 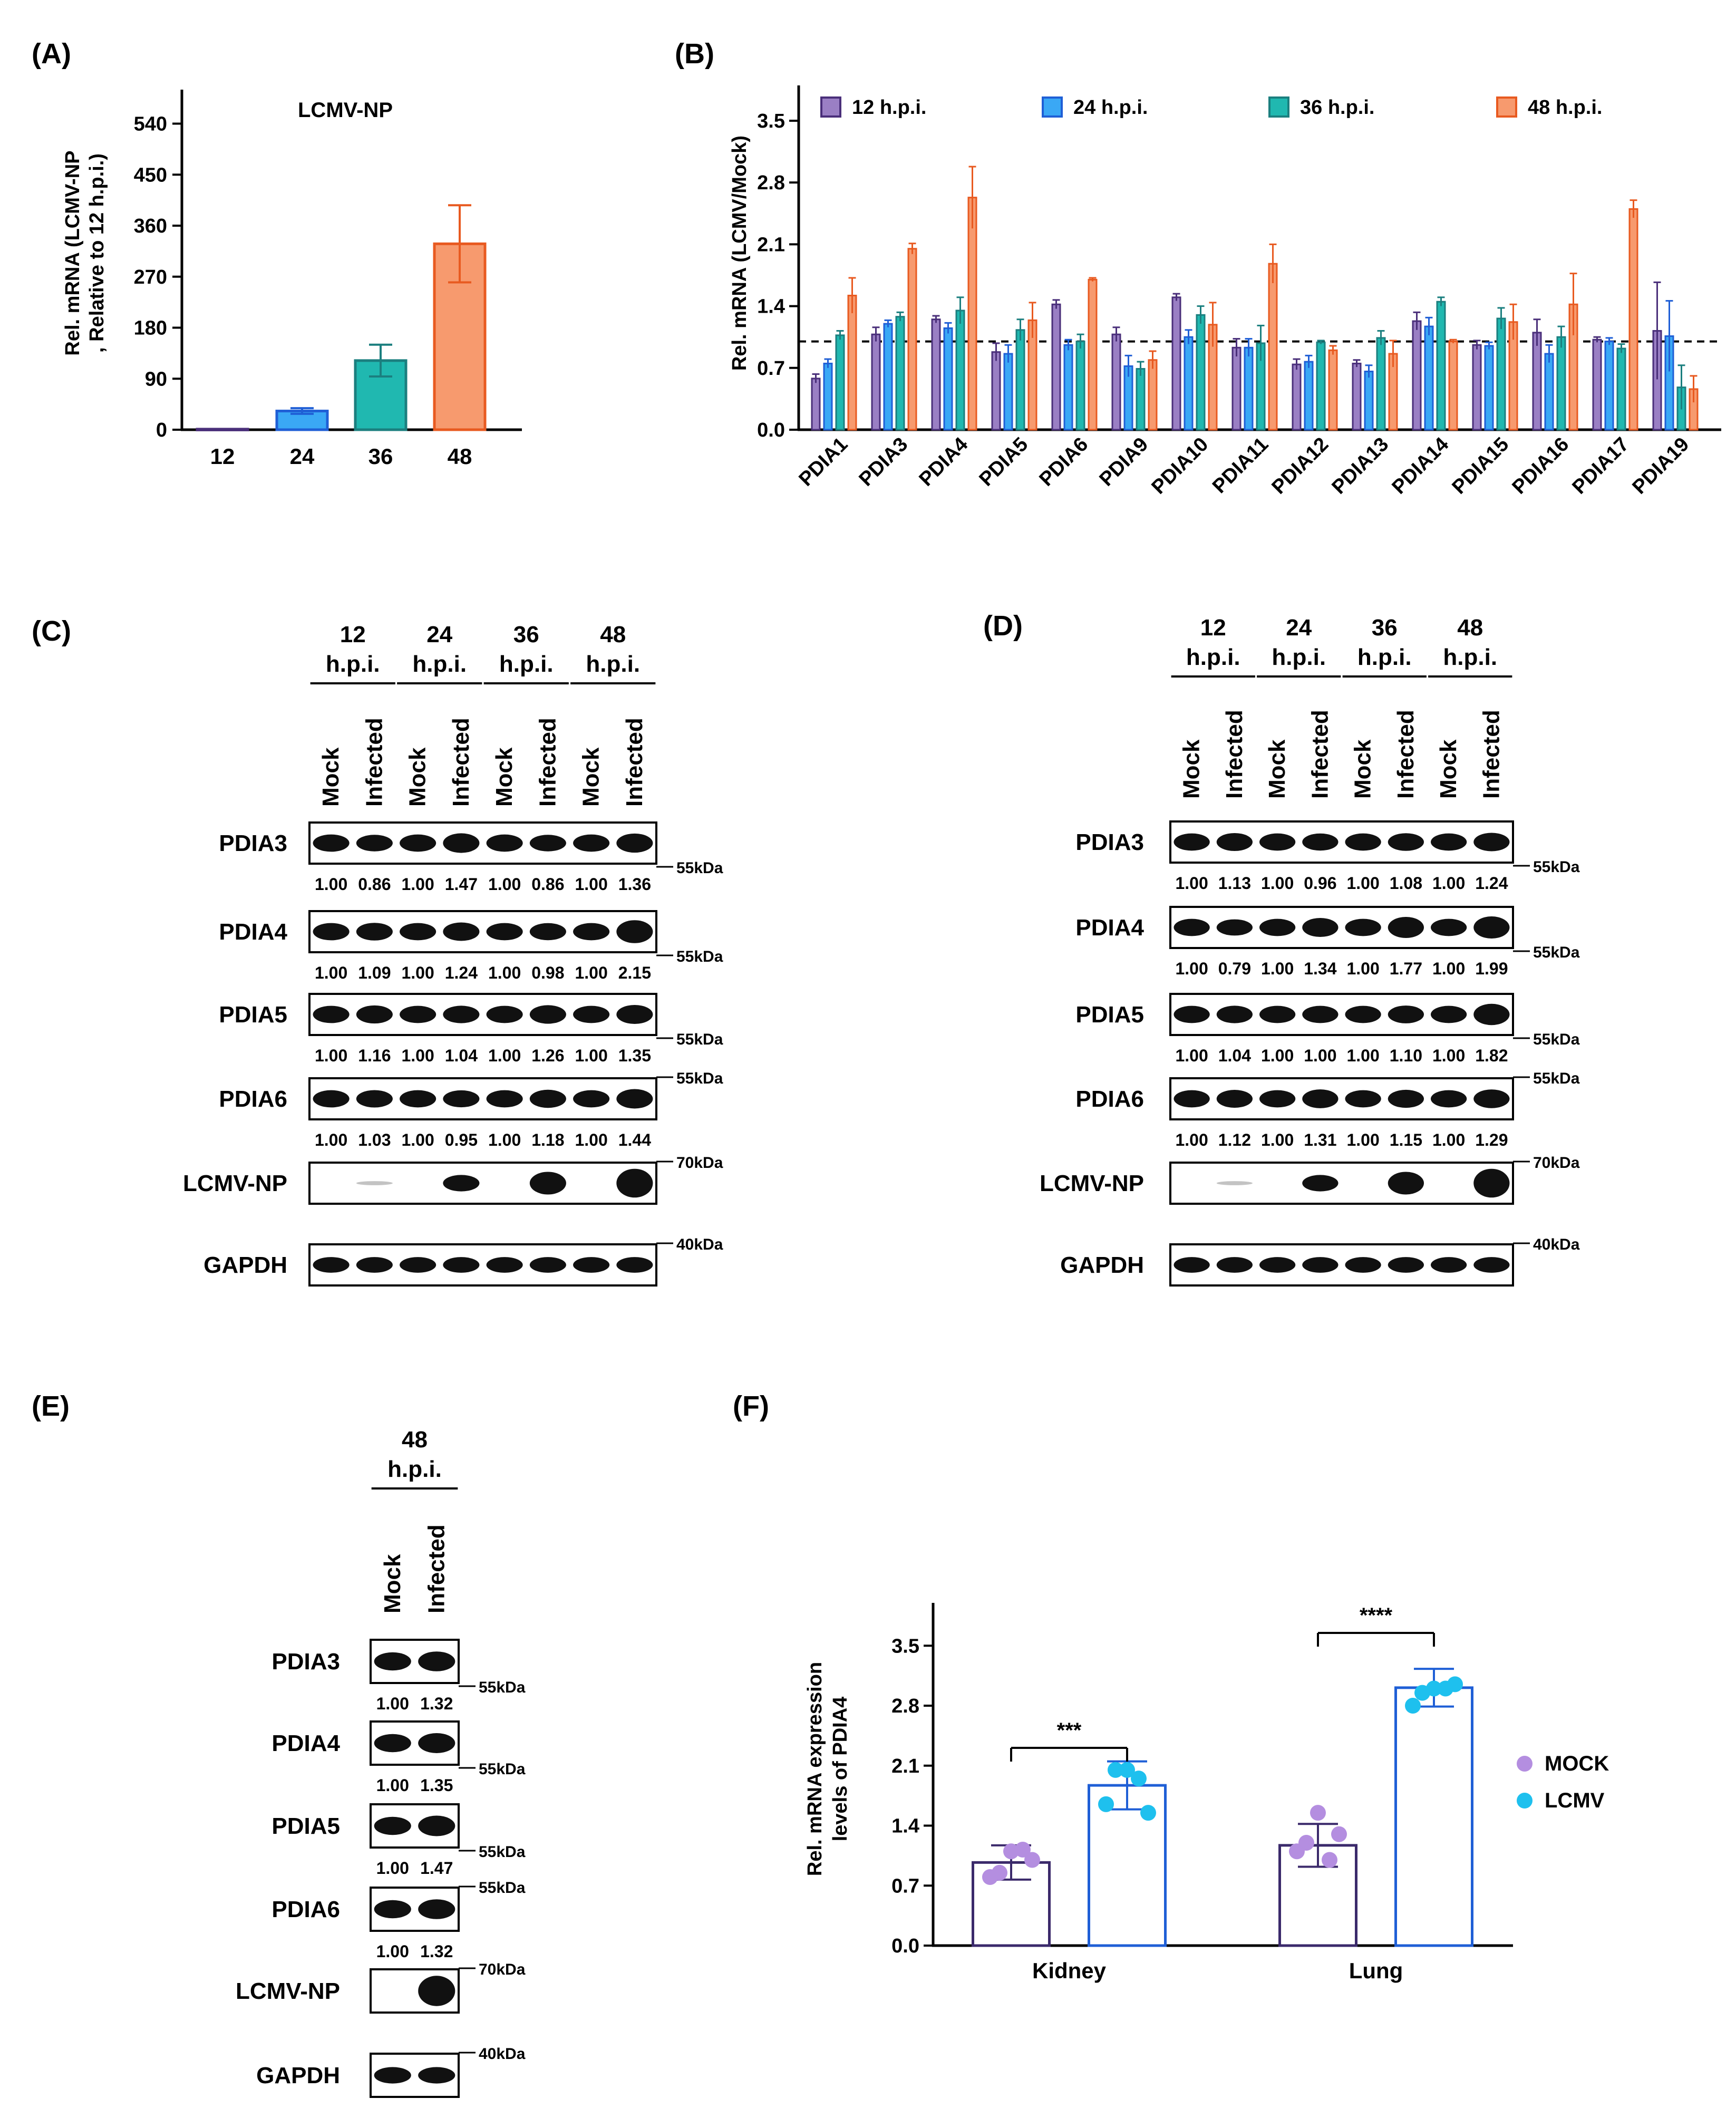 I want to click on x-tick-label: PDIA9, so click(x=1124, y=462).